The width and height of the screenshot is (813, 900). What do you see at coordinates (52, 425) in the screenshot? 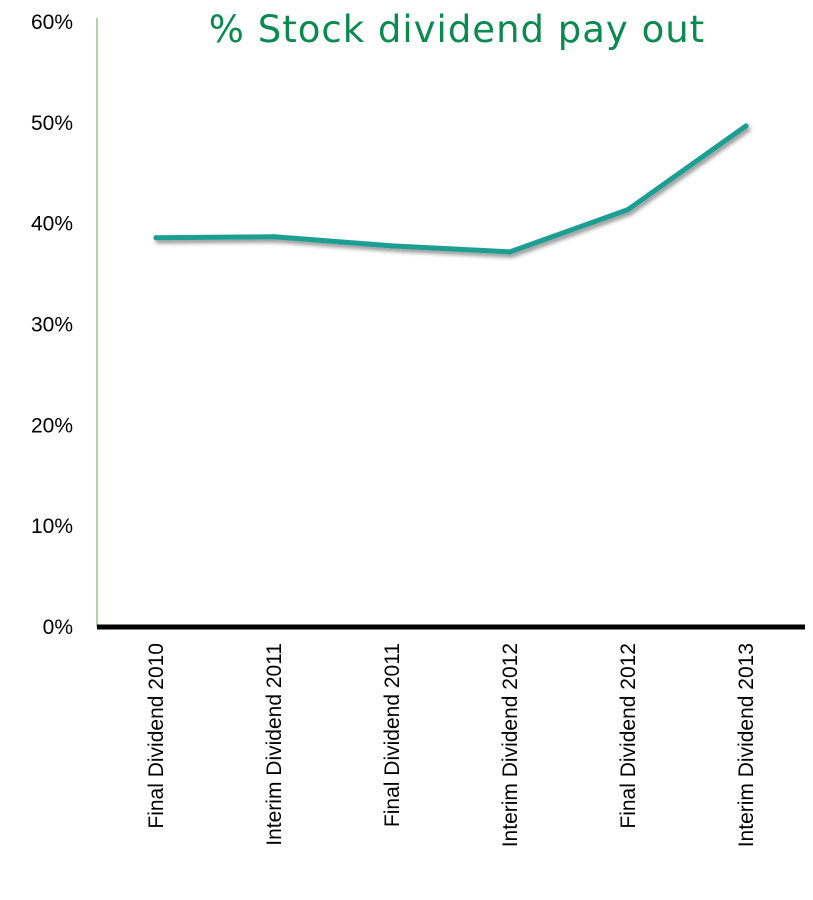
I see `y-tick-label: 20%` at bounding box center [52, 425].